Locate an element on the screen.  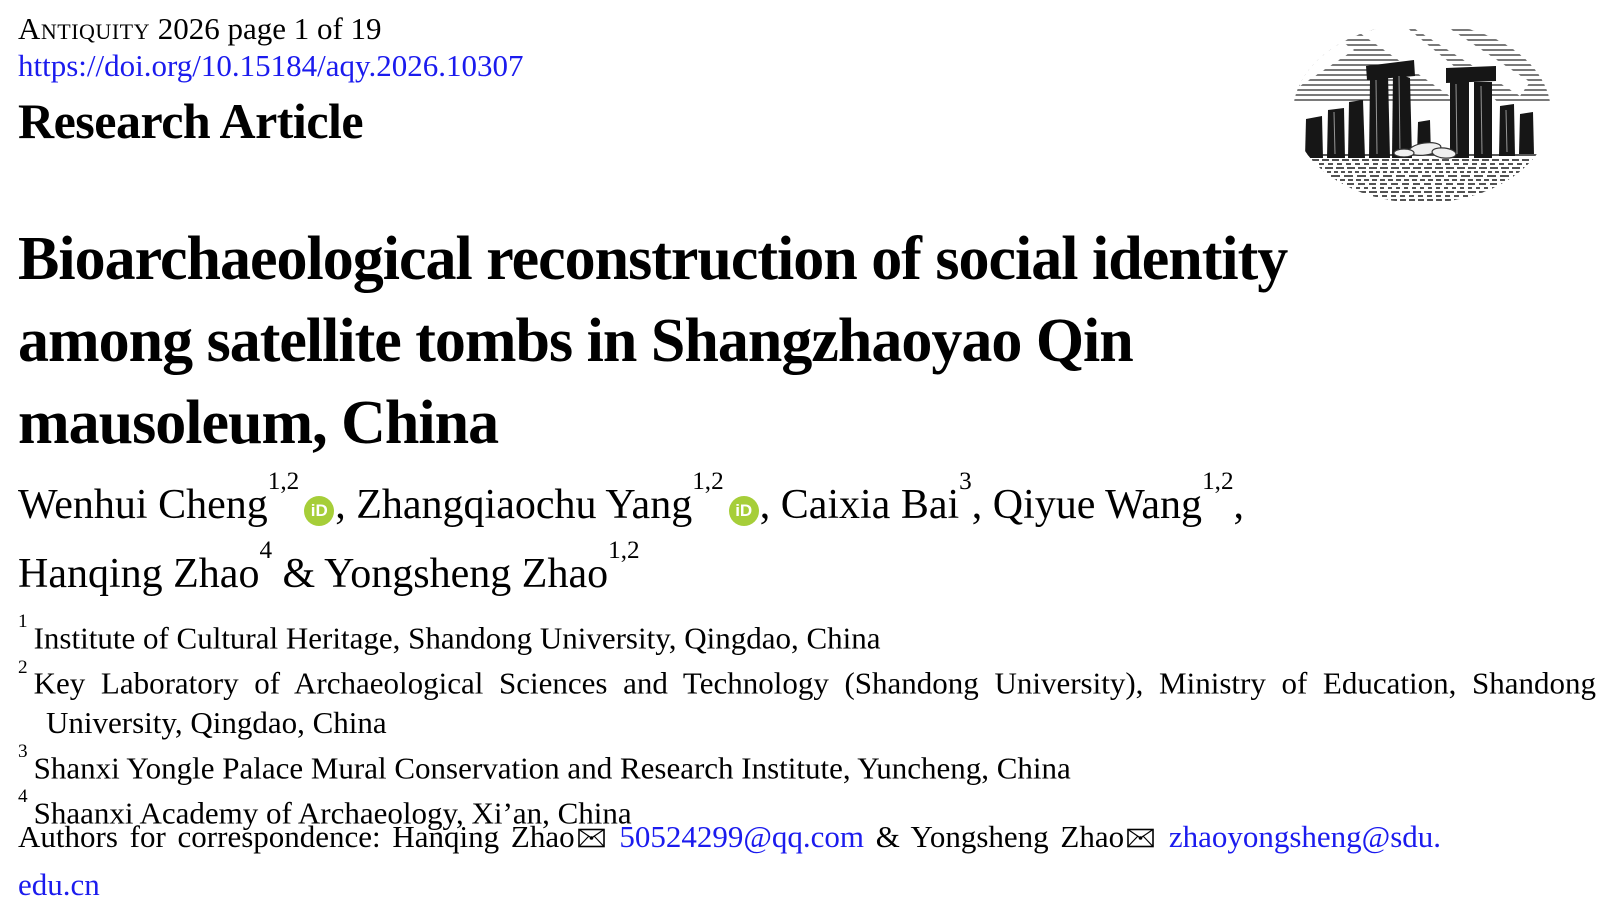
antiquity-stonehenge-logo is located at coordinates (1422, 113).